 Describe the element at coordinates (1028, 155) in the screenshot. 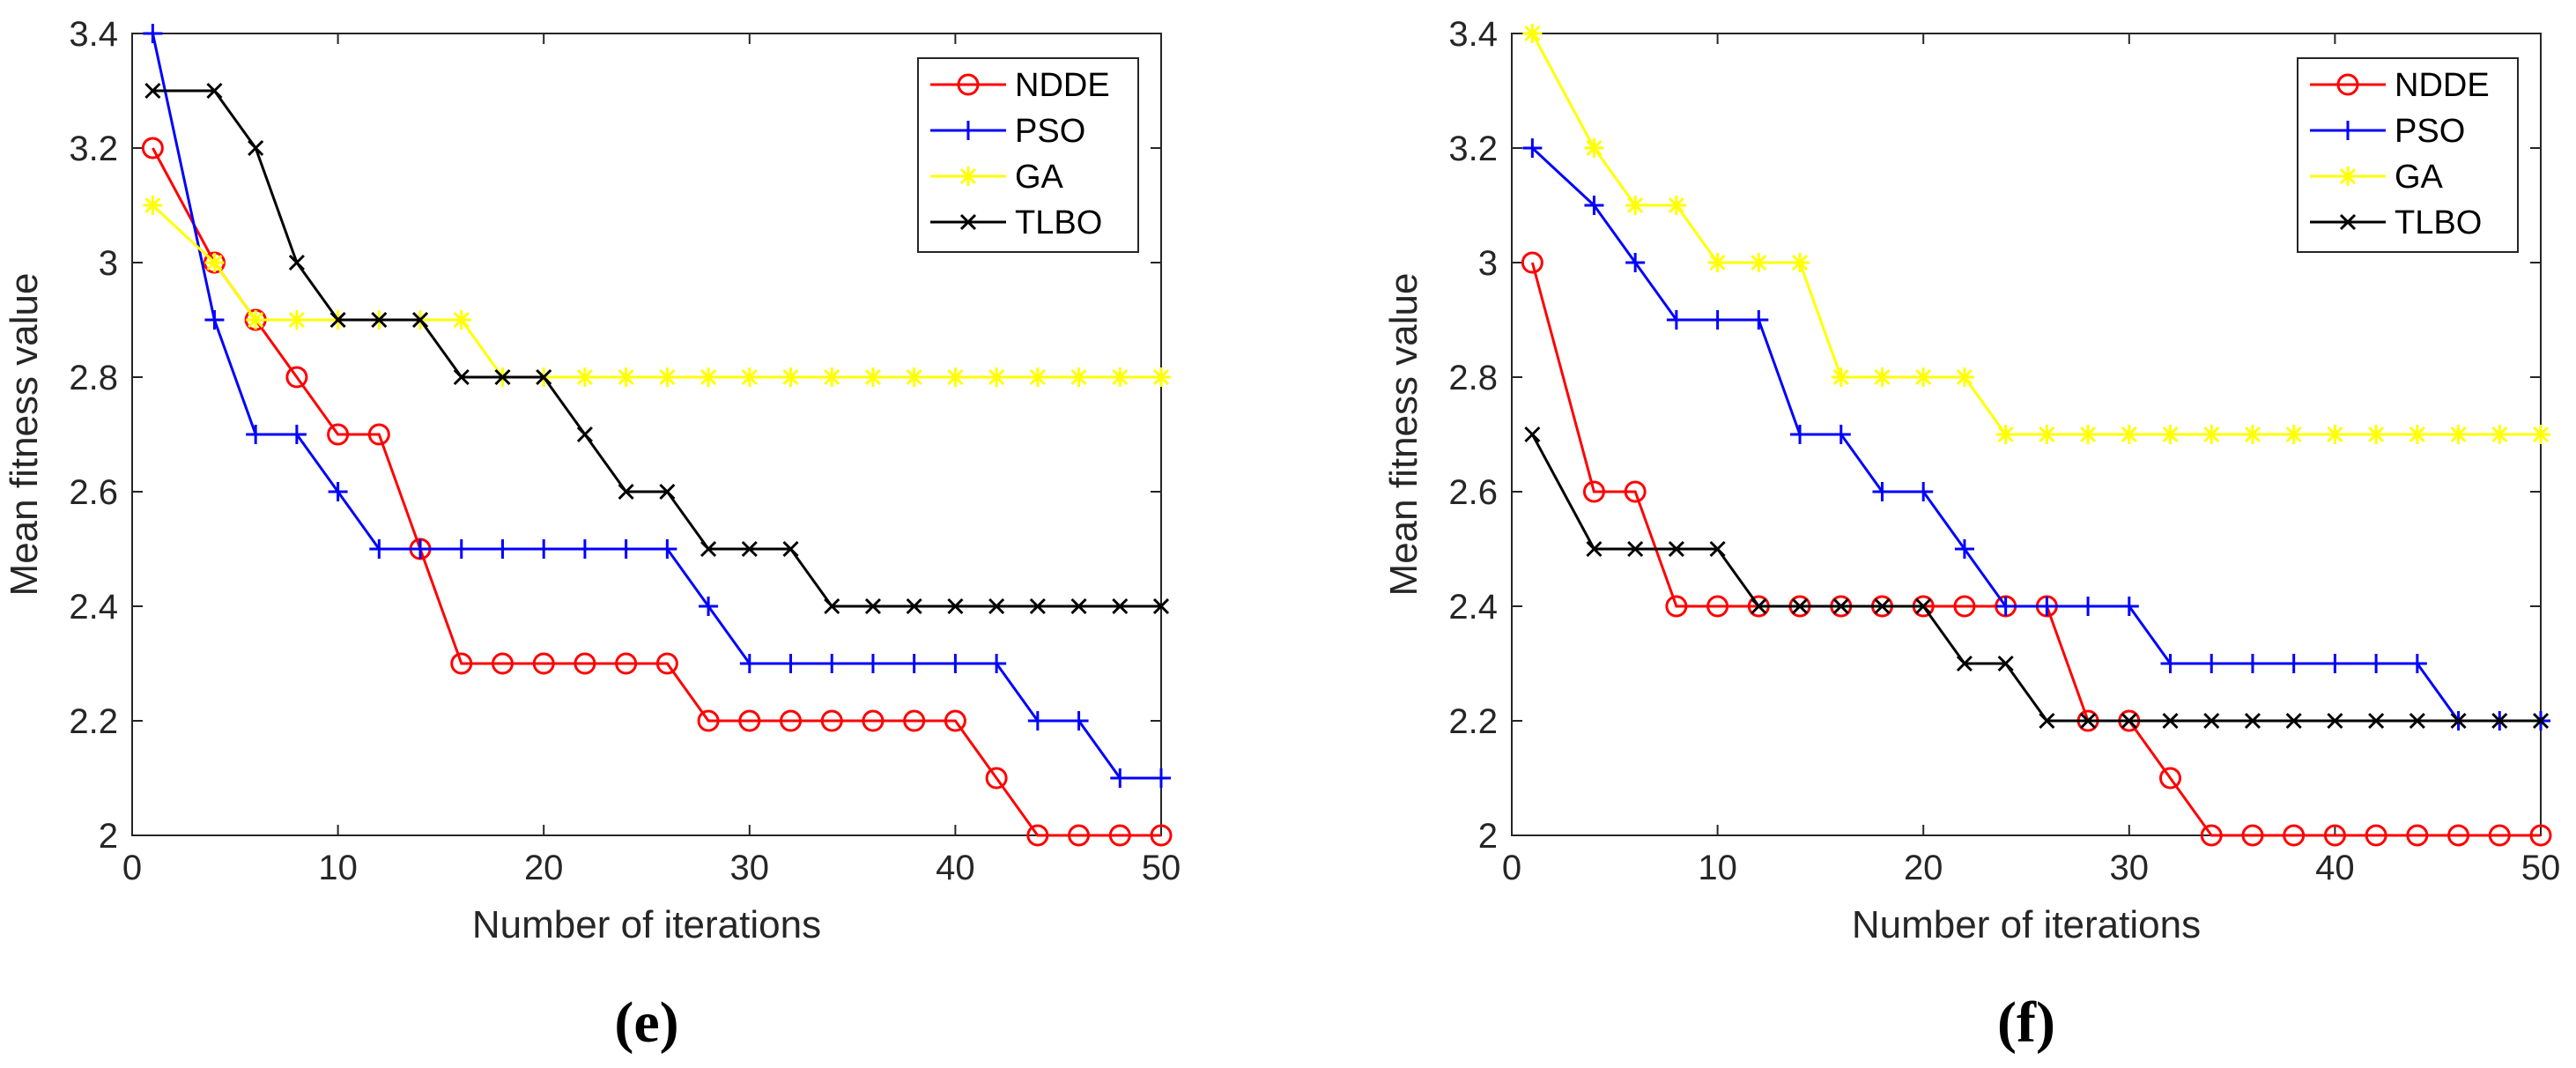

I see `legend-box` at that location.